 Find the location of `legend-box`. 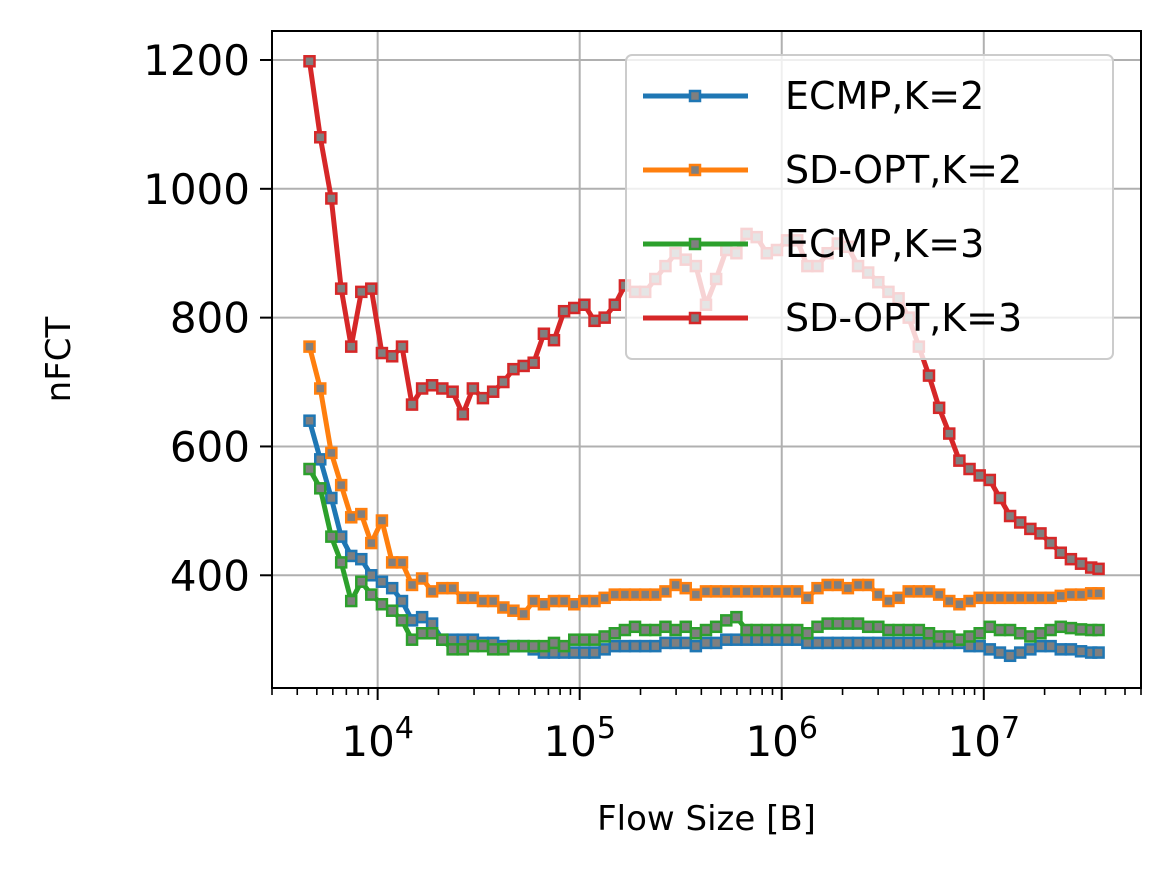

legend-box is located at coordinates (869, 207).